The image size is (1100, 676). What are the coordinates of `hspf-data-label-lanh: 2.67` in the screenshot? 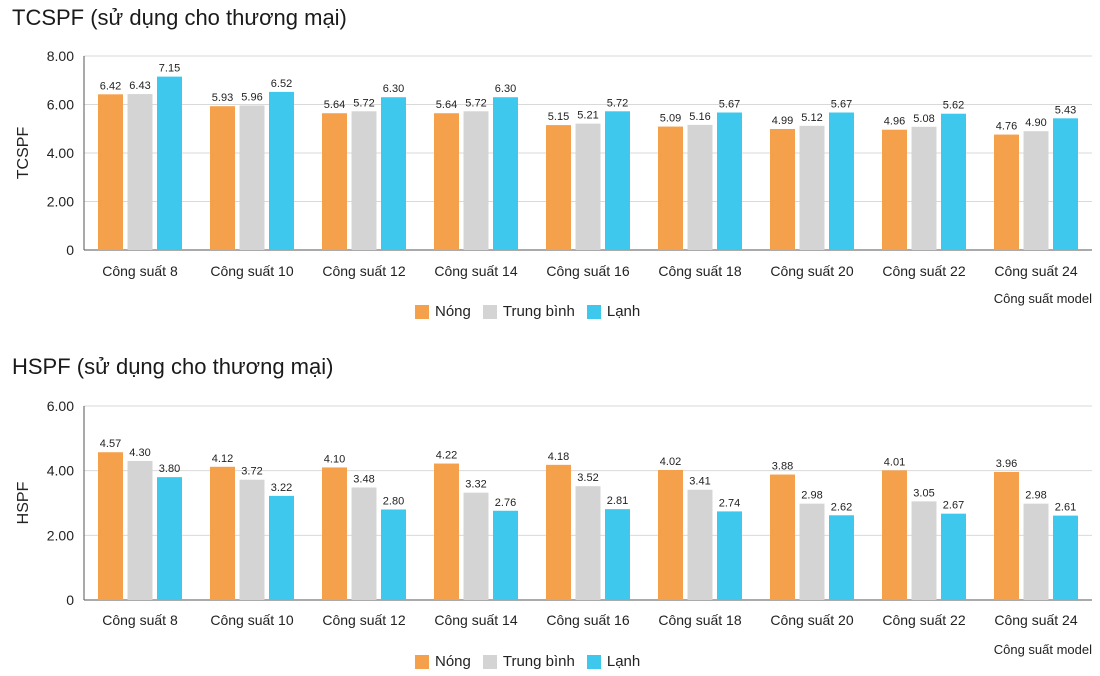 It's located at (953, 506).